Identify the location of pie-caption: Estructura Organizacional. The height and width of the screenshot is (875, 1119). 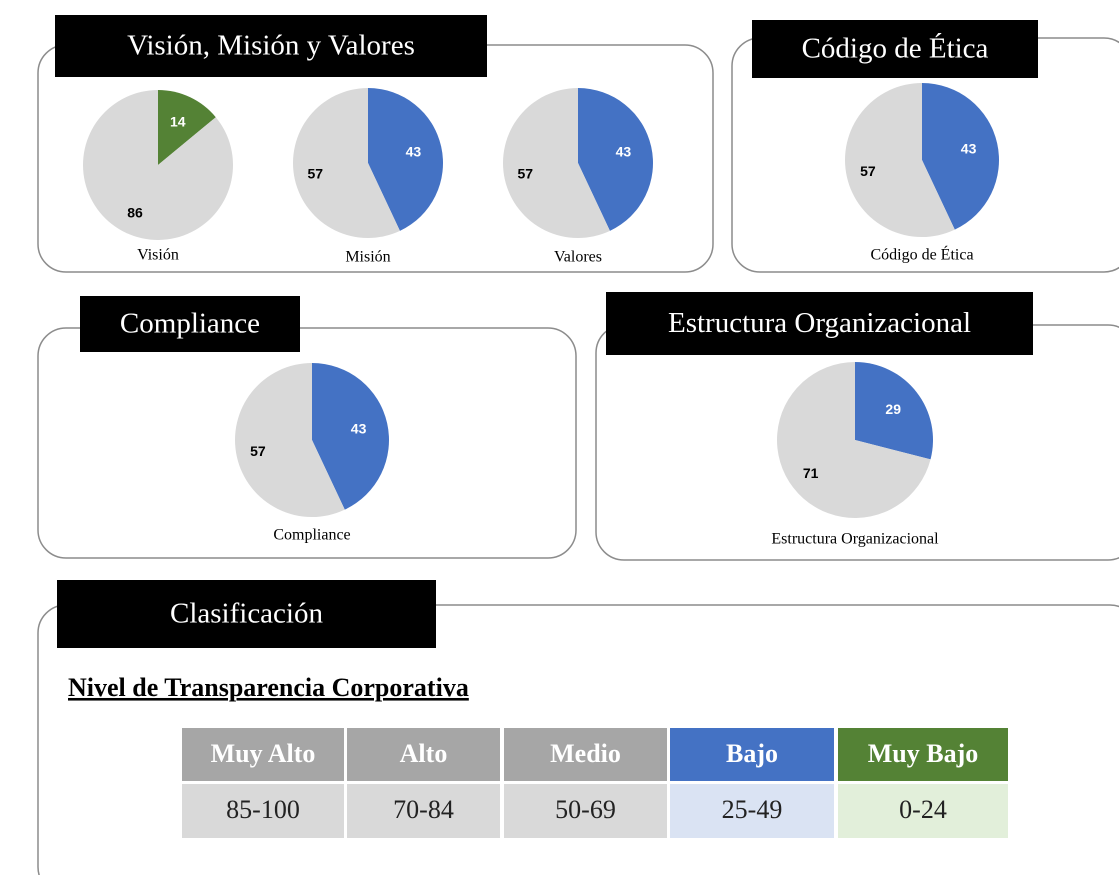
(855, 539).